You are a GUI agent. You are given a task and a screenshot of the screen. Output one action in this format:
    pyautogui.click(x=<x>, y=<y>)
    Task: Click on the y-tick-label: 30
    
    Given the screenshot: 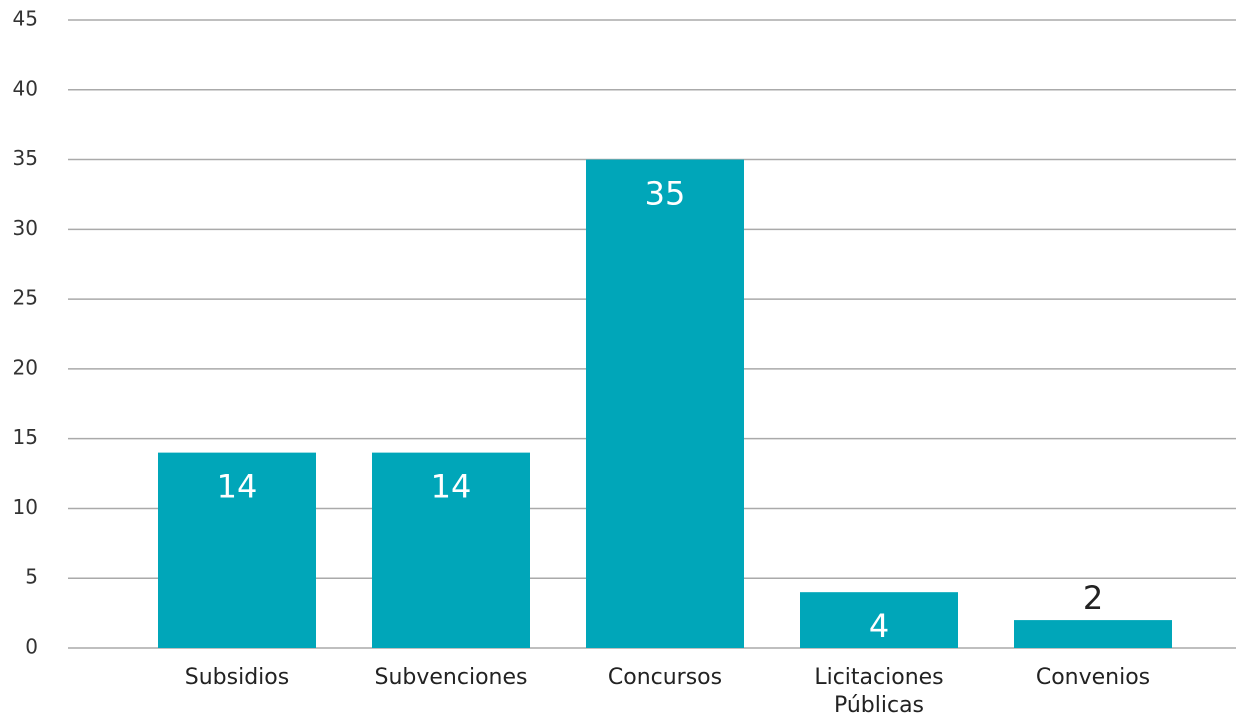 What is the action you would take?
    pyautogui.click(x=25, y=228)
    